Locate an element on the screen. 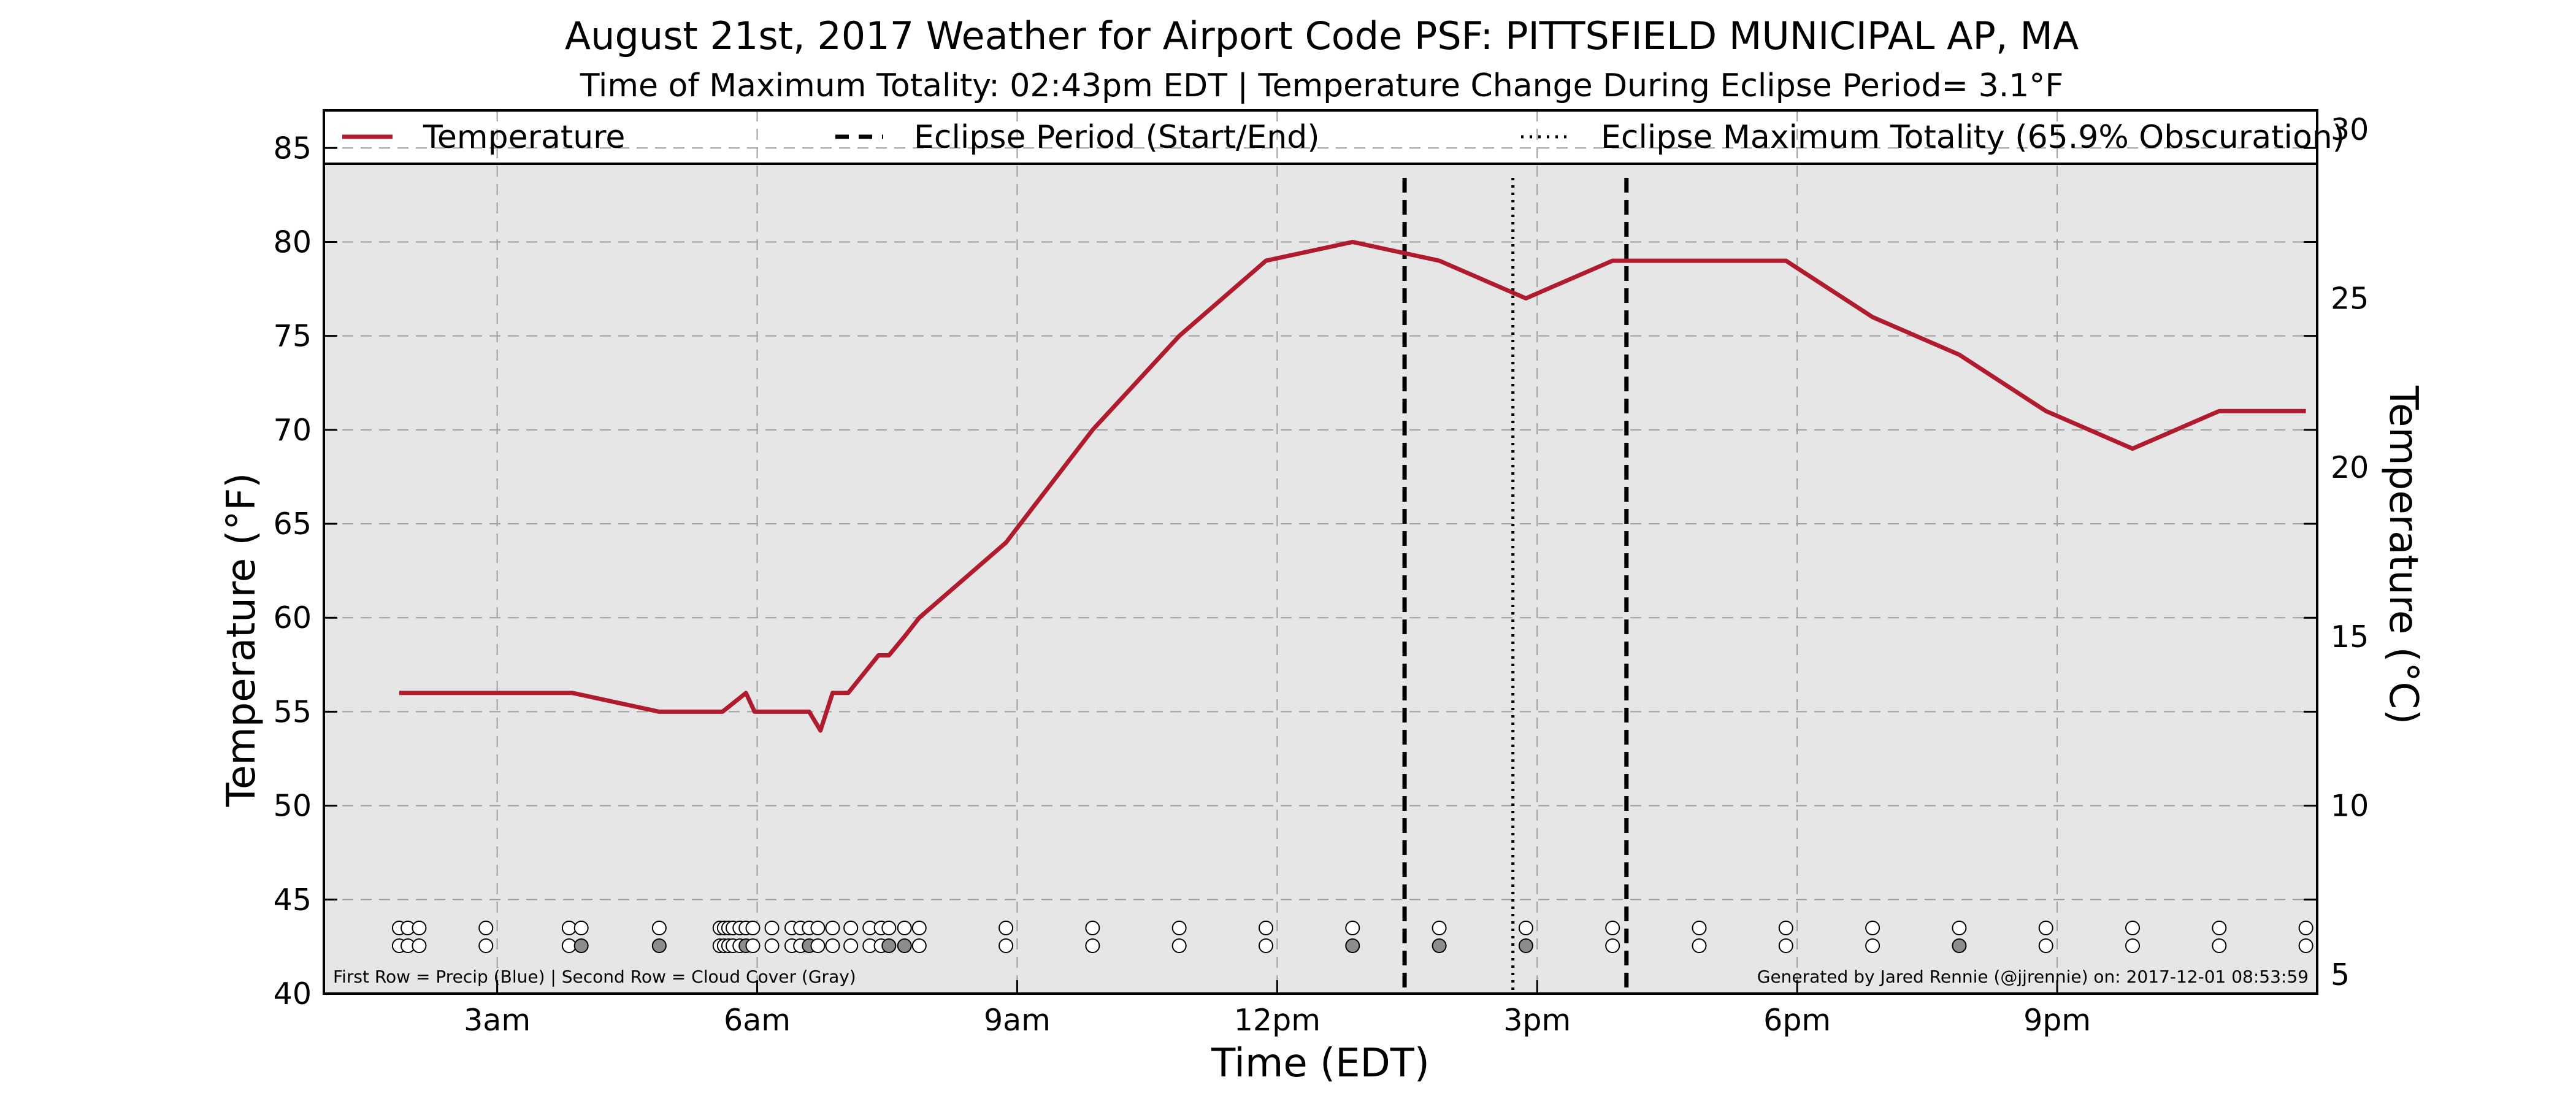 This screenshot has width=2576, height=1104. y-axis-label-right: Temperature (°C) is located at coordinates (2403, 554).